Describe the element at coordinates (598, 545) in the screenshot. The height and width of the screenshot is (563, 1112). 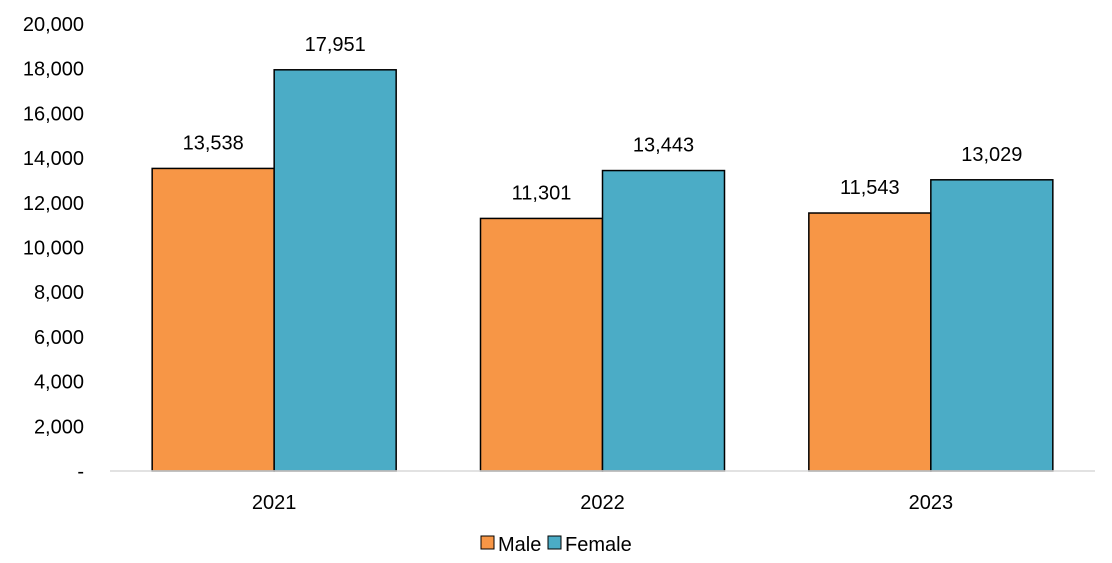
I see `legend-label-female: Female` at that location.